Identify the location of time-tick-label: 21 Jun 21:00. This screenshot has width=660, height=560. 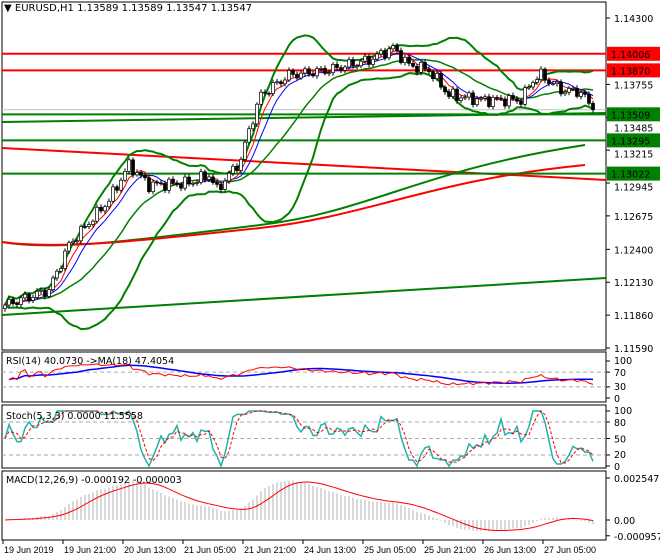
(270, 550).